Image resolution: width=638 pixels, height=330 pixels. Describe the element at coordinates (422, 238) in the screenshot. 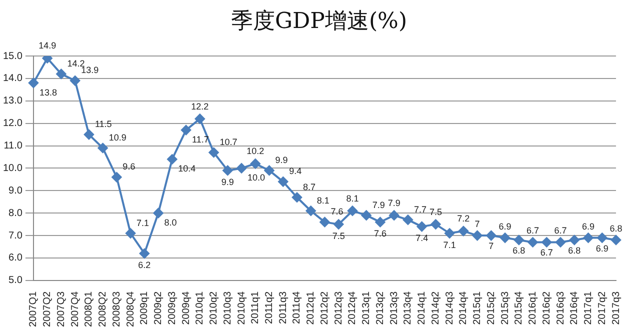

I see `data-label: 7.4` at that location.